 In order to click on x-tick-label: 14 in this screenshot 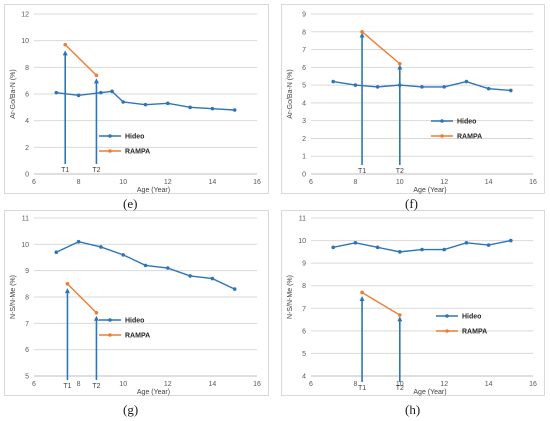, I will do `click(489, 384)`.